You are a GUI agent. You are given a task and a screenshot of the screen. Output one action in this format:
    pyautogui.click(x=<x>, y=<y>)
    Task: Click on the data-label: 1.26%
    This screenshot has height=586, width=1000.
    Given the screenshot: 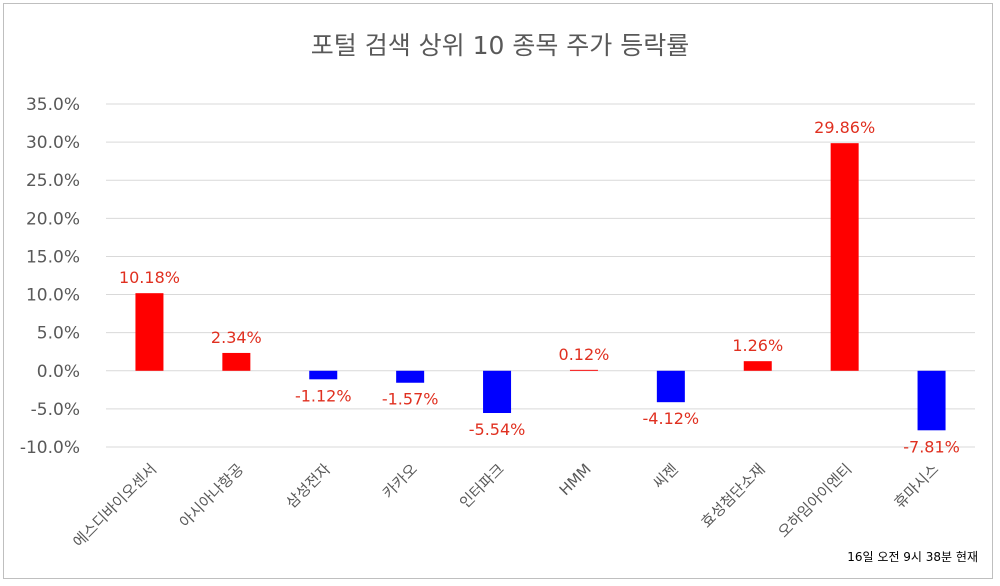 What is the action you would take?
    pyautogui.click(x=757, y=345)
    